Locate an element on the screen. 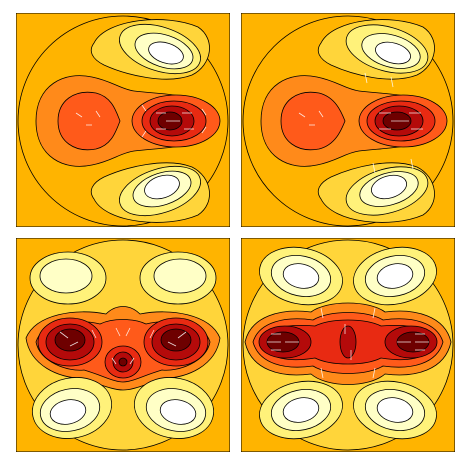  top-left-cool-l2 is located at coordinates (66, 276).